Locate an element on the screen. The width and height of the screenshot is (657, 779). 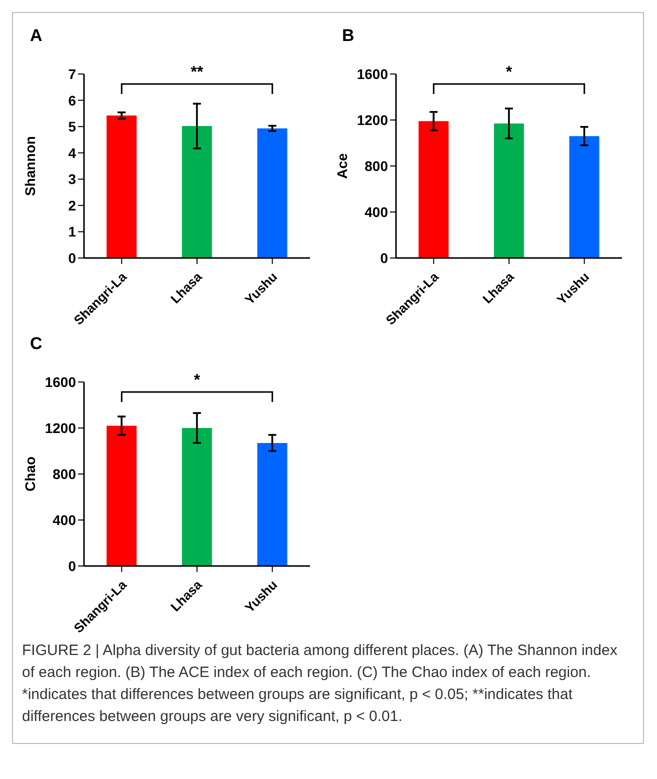
y-tick-label: 4 is located at coordinates (72, 152).